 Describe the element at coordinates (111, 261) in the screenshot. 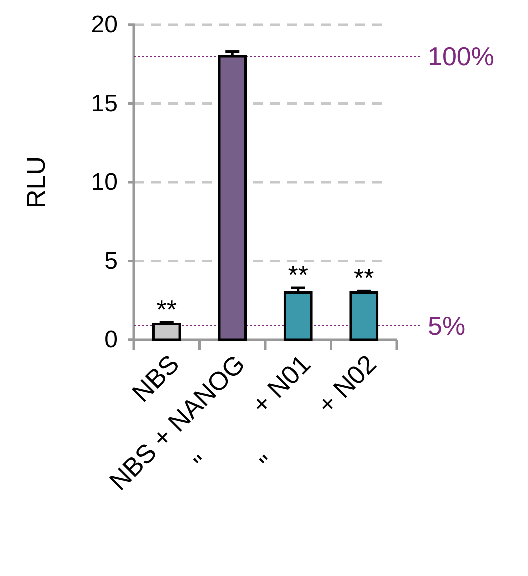

I see `y-tick-label: 5` at that location.